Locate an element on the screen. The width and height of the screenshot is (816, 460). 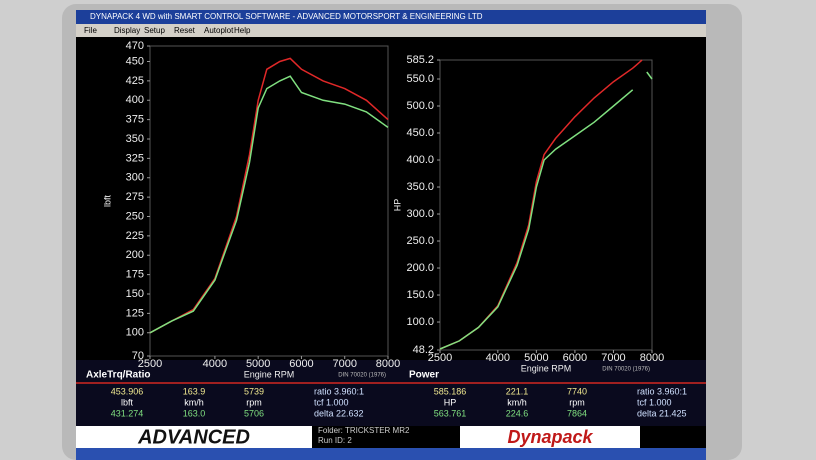
readout-value: 7864 is located at coordinates (577, 413).